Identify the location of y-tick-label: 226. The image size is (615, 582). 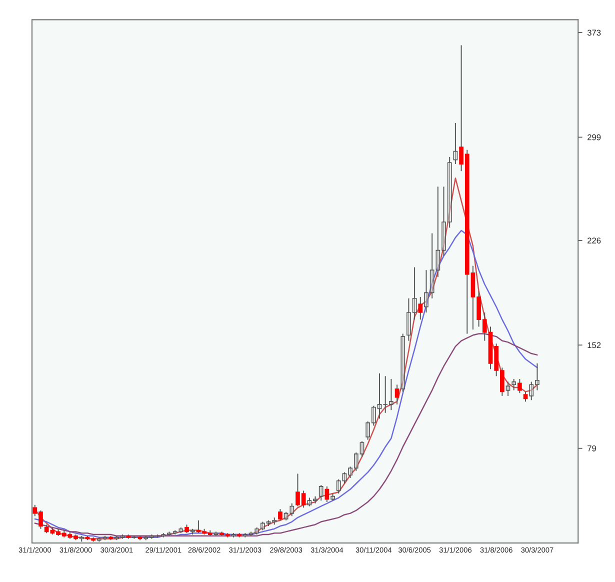
(594, 241).